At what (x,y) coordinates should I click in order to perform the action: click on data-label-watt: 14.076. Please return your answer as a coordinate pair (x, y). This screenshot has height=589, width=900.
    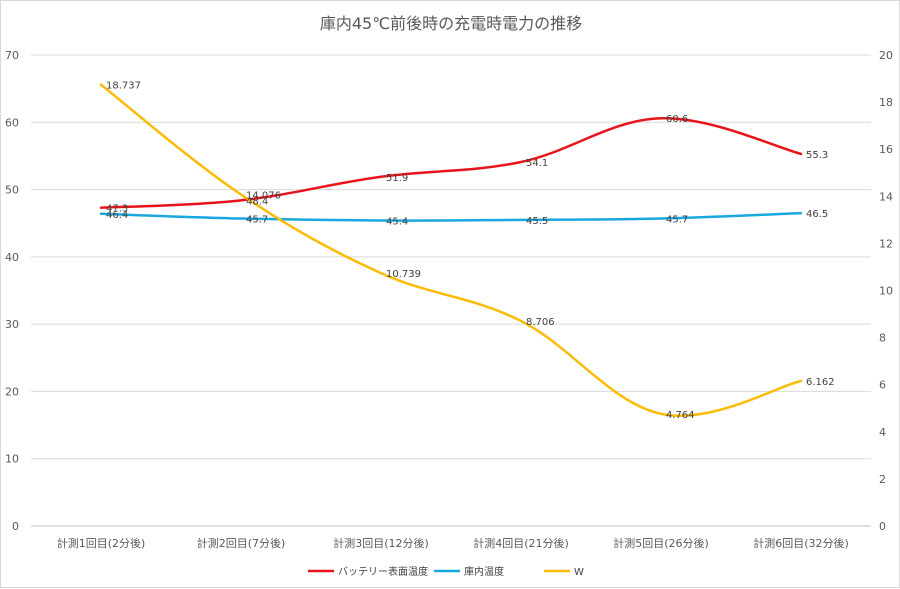
    Looking at the image, I should click on (263, 196).